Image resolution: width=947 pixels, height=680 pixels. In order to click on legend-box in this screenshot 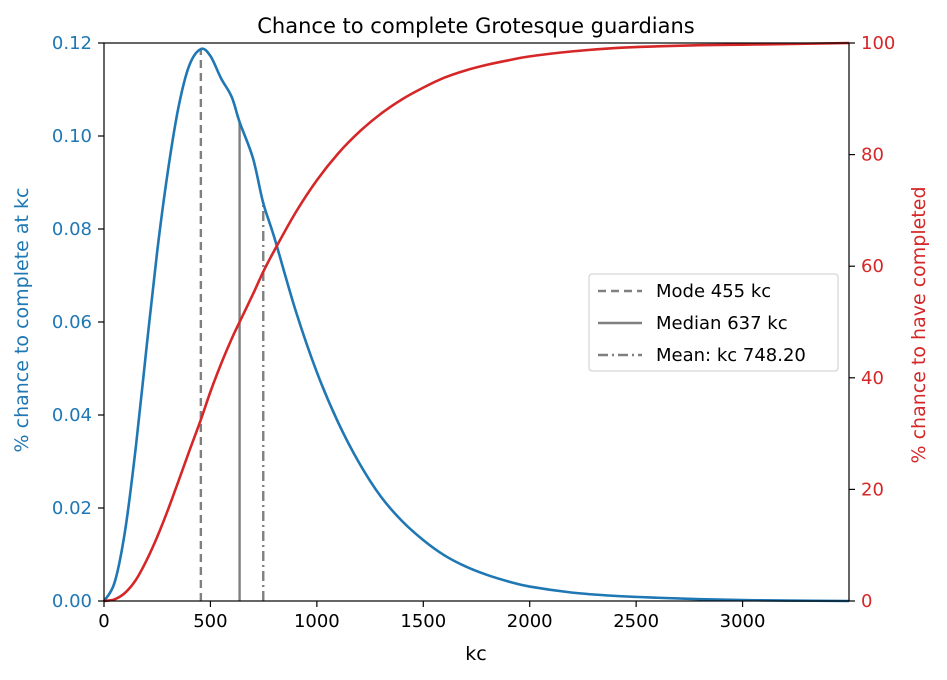, I will do `click(713, 322)`.